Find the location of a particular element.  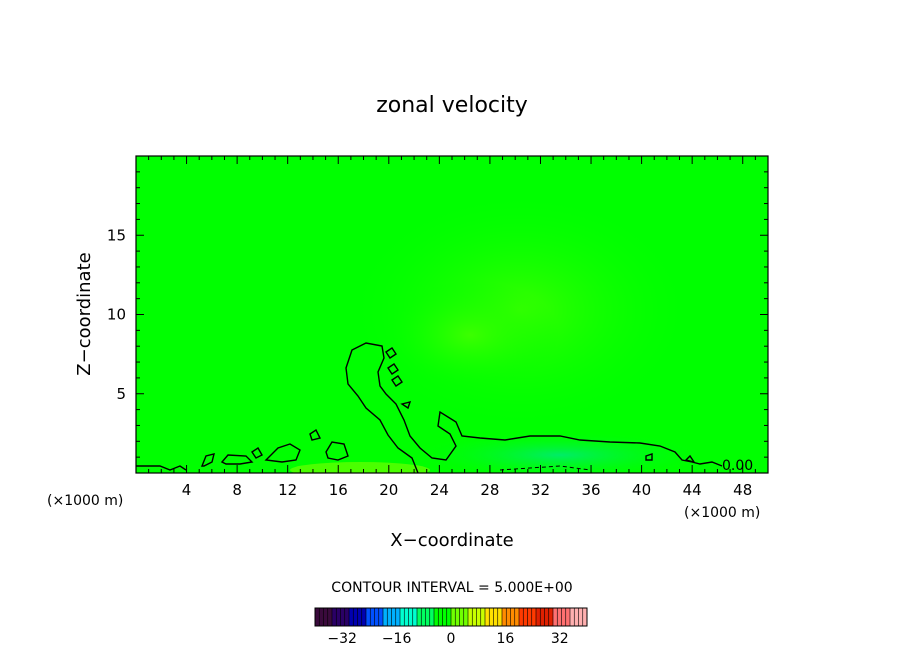

colorbar-tick-label: 0 is located at coordinates (451, 639).